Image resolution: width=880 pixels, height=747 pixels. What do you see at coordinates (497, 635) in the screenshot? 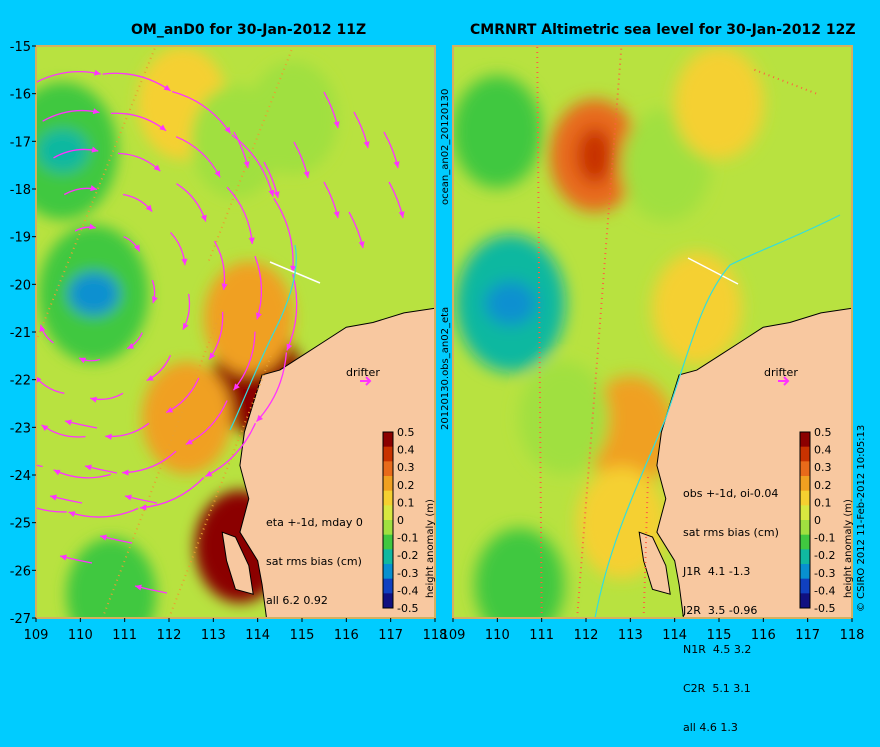
I see `x-tick-label: 110` at bounding box center [497, 635].